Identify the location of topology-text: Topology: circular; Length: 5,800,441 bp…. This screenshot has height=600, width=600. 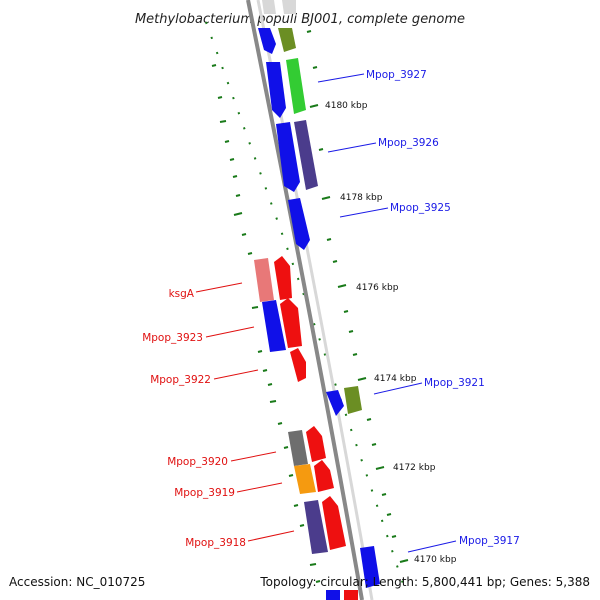
(424, 582).